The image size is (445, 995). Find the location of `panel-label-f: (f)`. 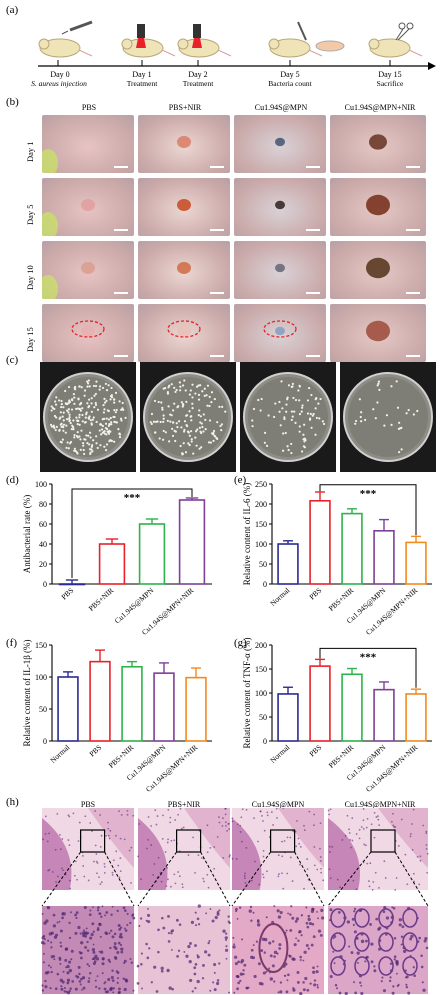

panel-label-f: (f) is located at coordinates (11, 643).